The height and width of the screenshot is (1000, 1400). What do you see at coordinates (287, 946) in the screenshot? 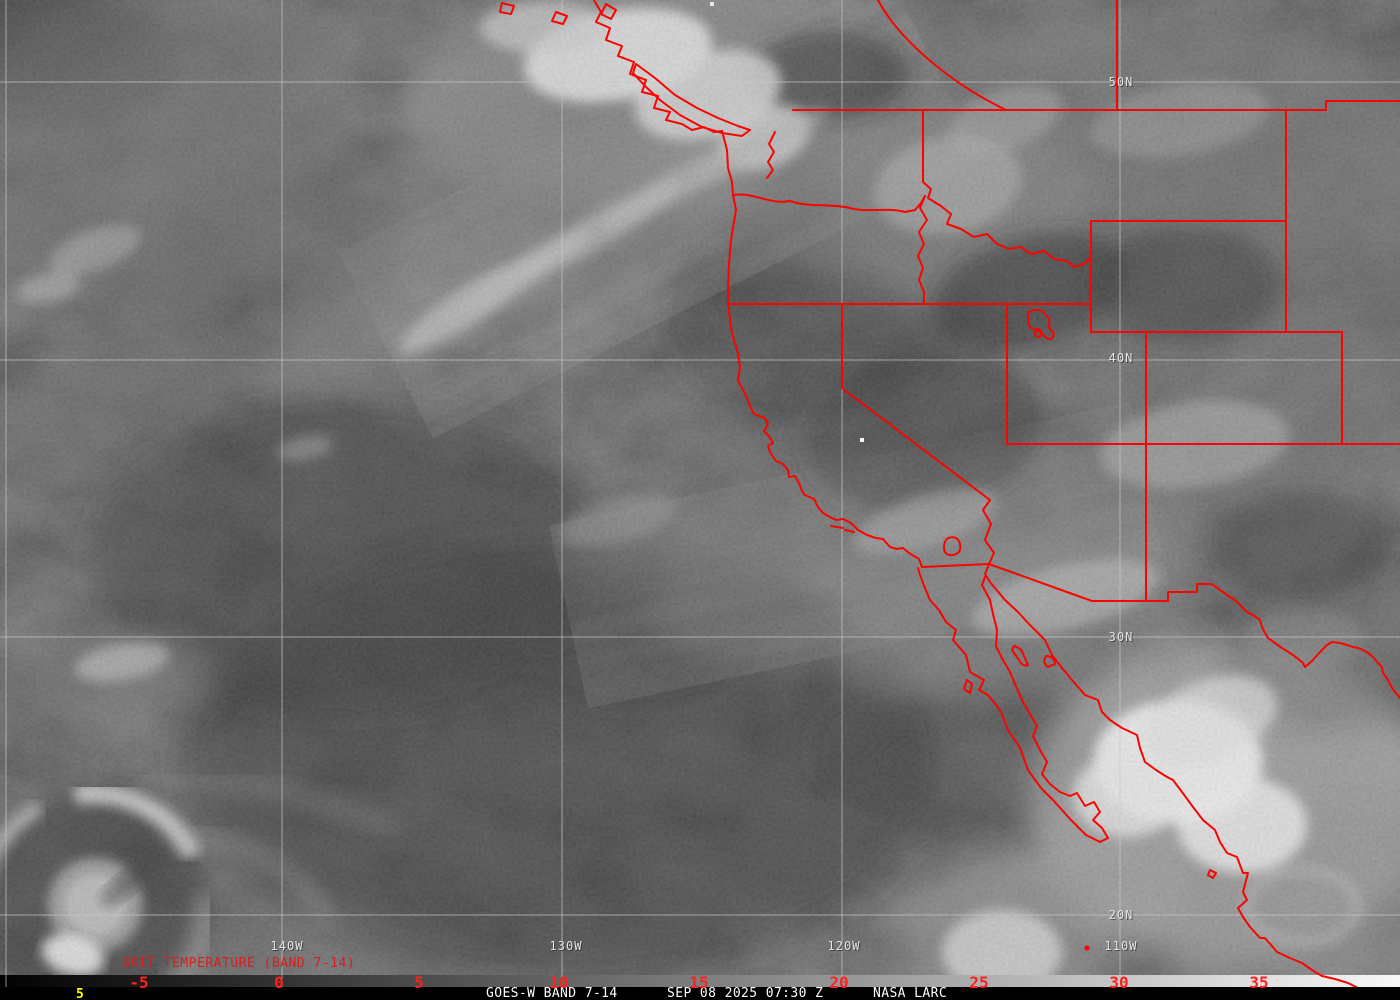
I see `lon-label: 140W` at bounding box center [287, 946].